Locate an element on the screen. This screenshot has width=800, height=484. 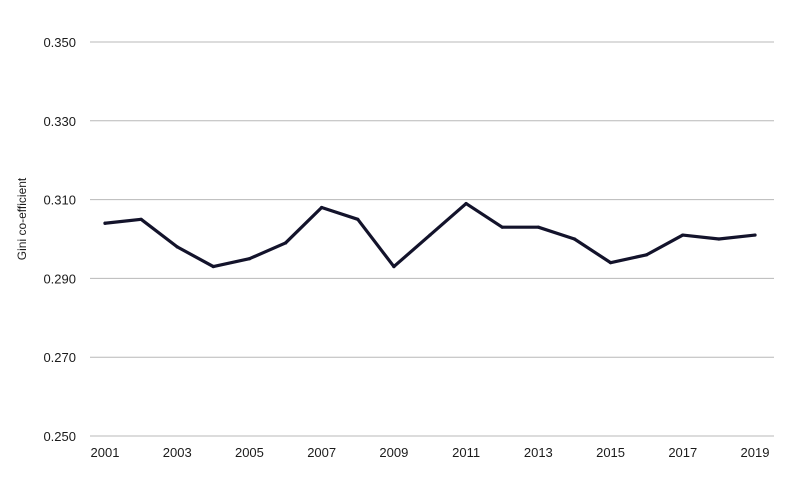
x-tick-label-0: 2001 is located at coordinates (105, 452).